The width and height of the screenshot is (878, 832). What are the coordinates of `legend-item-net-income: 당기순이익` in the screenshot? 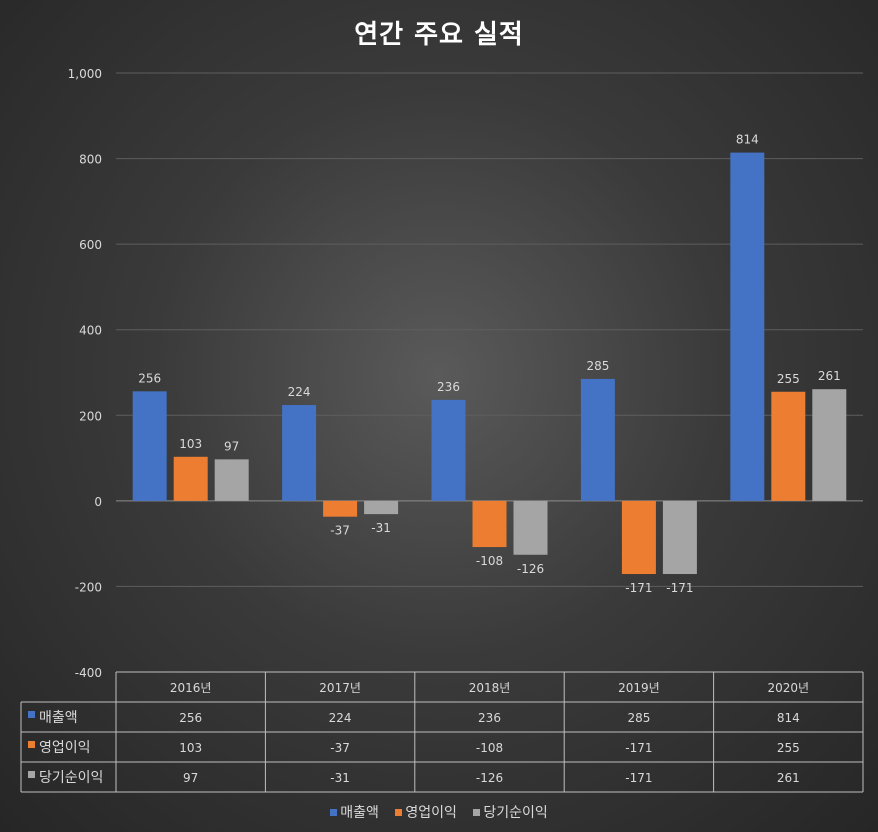 It's located at (510, 812).